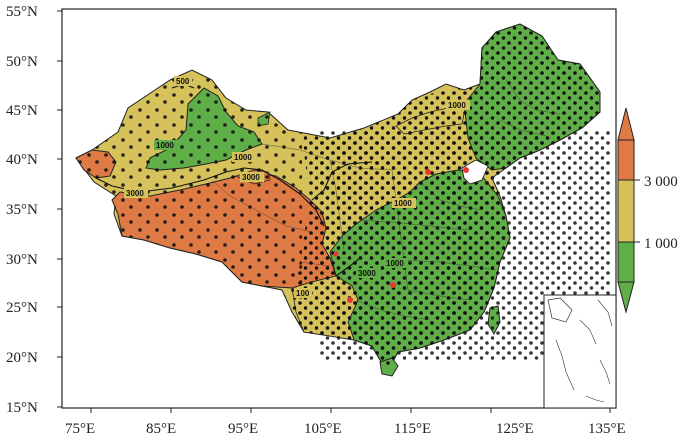 The height and width of the screenshot is (442, 700). What do you see at coordinates (183, 81) in the screenshot?
I see `contour-label-500: 500` at bounding box center [183, 81].